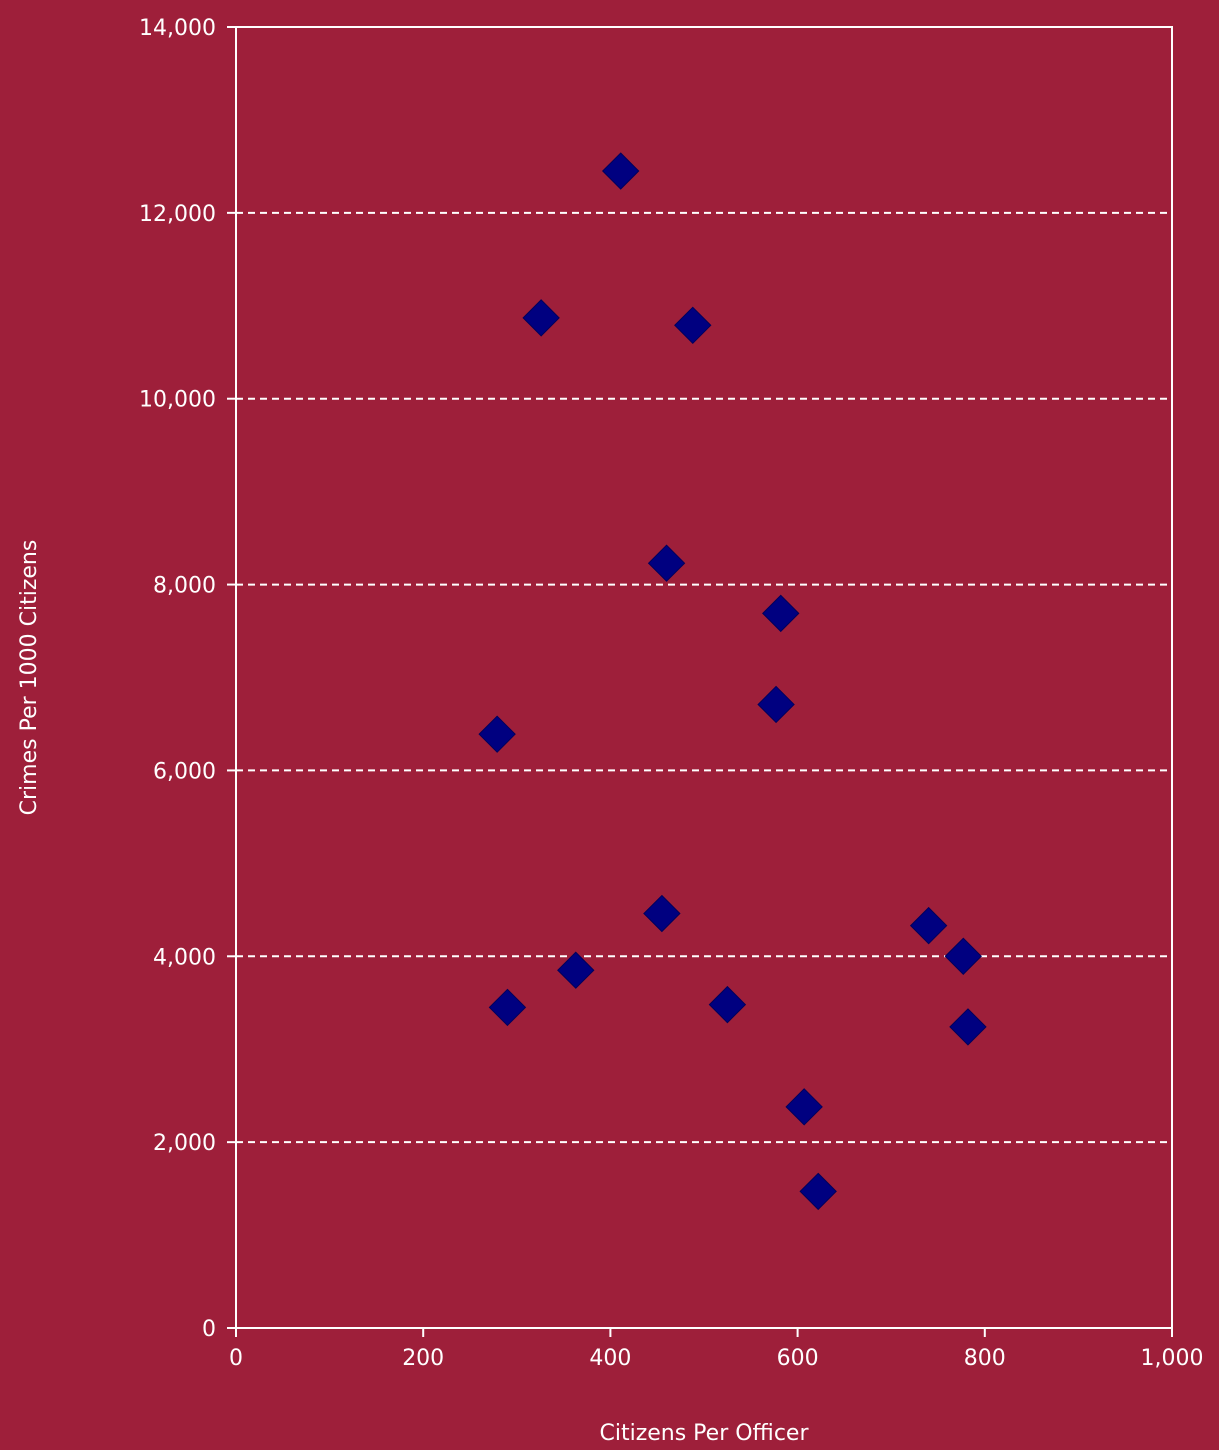 This screenshot has width=1219, height=1450. I want to click on x-tick-label: 200, so click(423, 1358).